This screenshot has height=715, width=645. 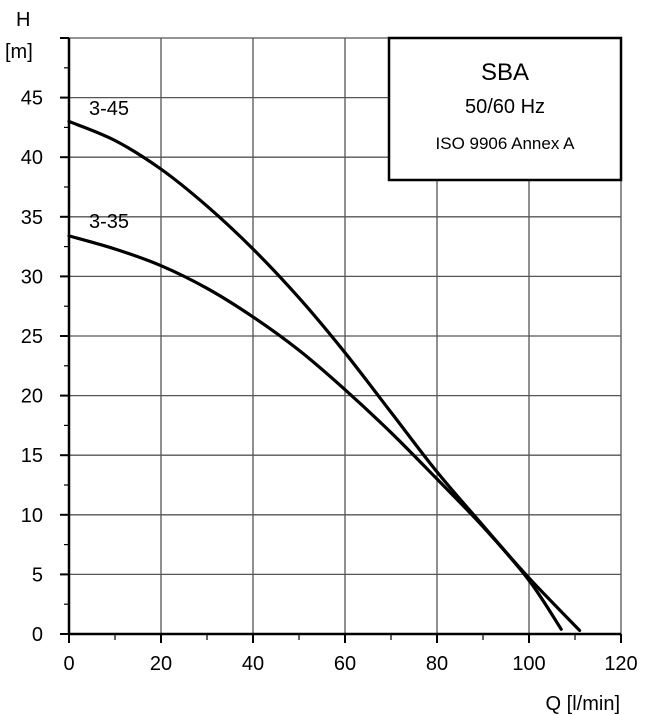 I want to click on y-axis-label-unit: [m], so click(x=19, y=52).